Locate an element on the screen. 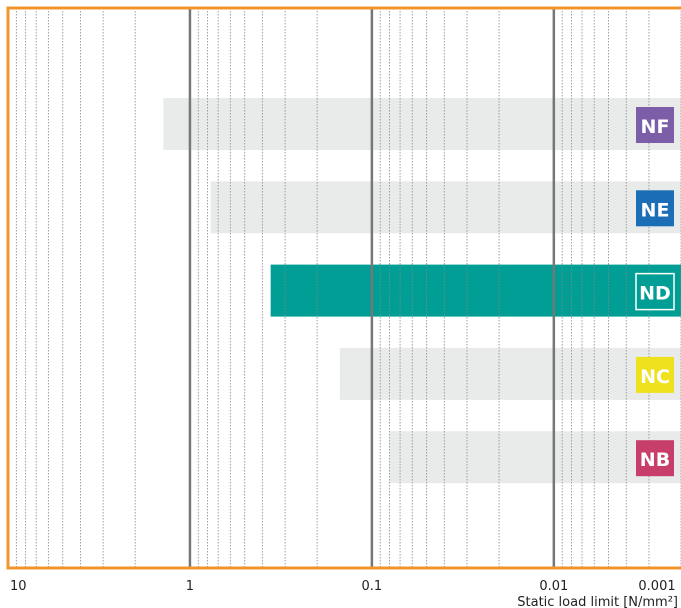 This screenshot has height=608, width=681. x-tick-label: 0.01 is located at coordinates (553, 586).